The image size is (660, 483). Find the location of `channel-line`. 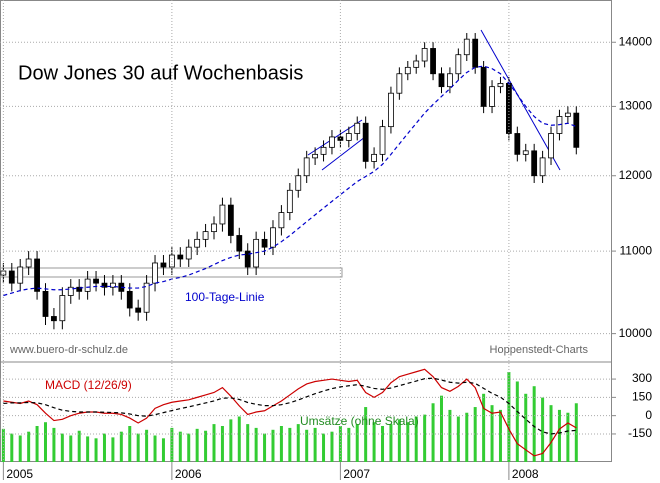

channel-line is located at coordinates (335, 137).